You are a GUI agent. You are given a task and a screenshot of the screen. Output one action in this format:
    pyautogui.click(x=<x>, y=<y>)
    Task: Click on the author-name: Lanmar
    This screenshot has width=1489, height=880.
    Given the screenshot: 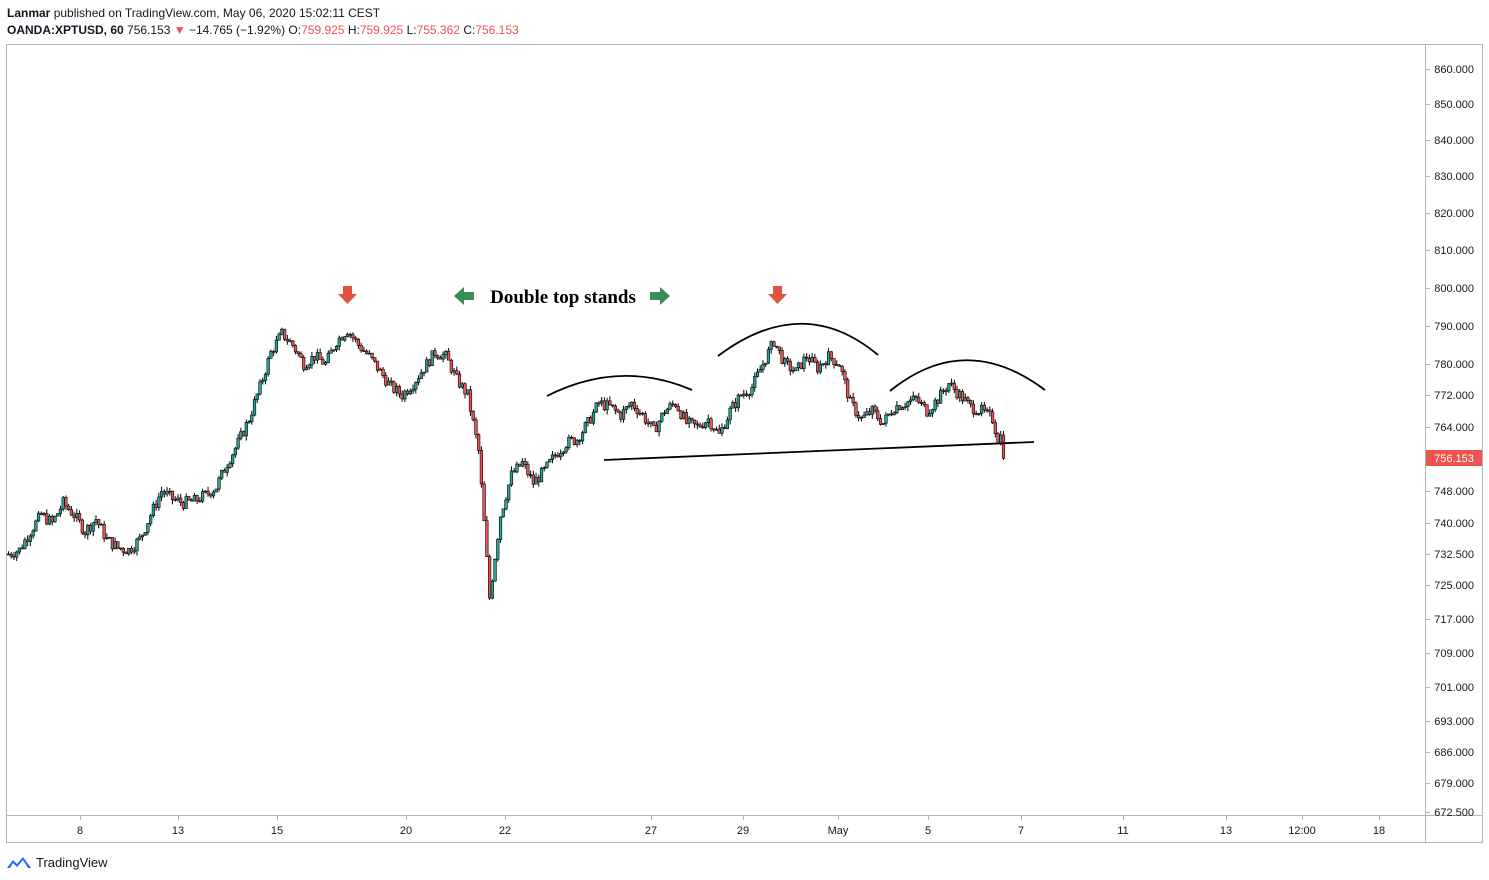 What is the action you would take?
    pyautogui.click(x=29, y=13)
    